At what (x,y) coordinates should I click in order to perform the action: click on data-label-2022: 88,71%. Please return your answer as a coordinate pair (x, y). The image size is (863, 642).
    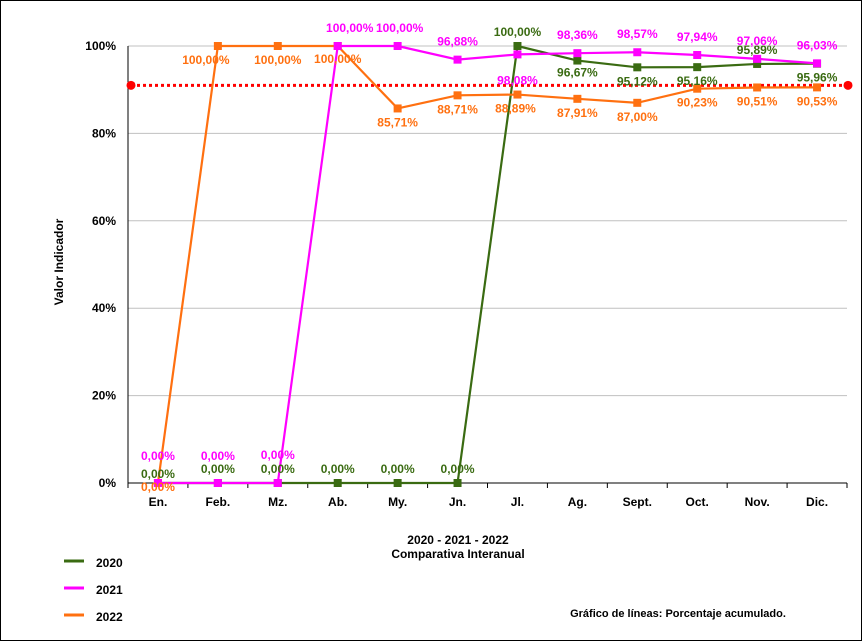
    Looking at the image, I should click on (457, 109).